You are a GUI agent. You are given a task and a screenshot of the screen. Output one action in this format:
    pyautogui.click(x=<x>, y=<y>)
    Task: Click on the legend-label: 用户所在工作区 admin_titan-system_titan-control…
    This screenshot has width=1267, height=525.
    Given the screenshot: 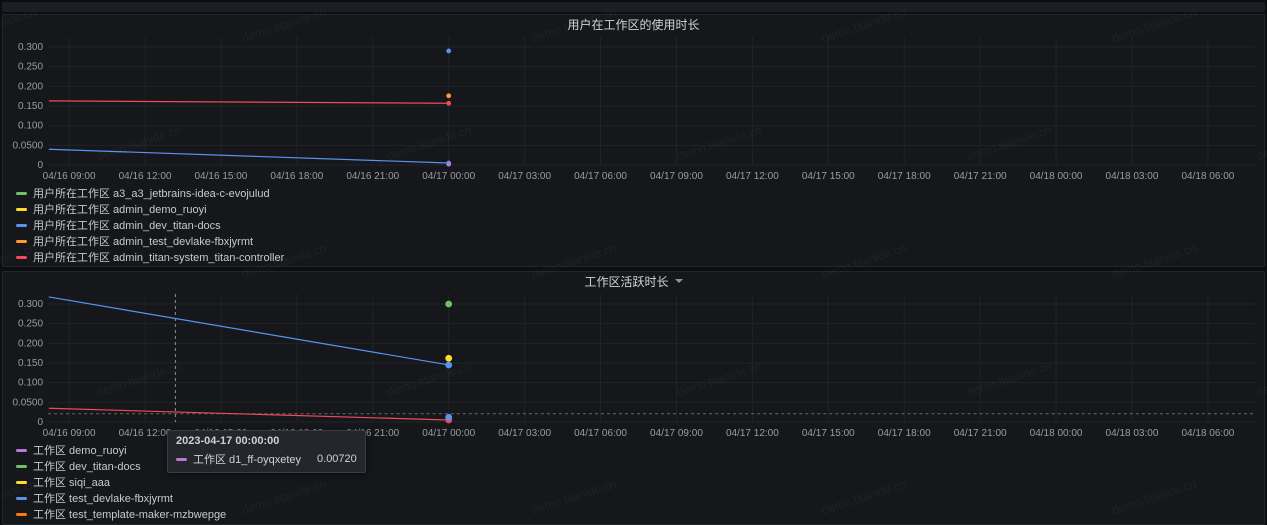 What is the action you would take?
    pyautogui.click(x=159, y=258)
    